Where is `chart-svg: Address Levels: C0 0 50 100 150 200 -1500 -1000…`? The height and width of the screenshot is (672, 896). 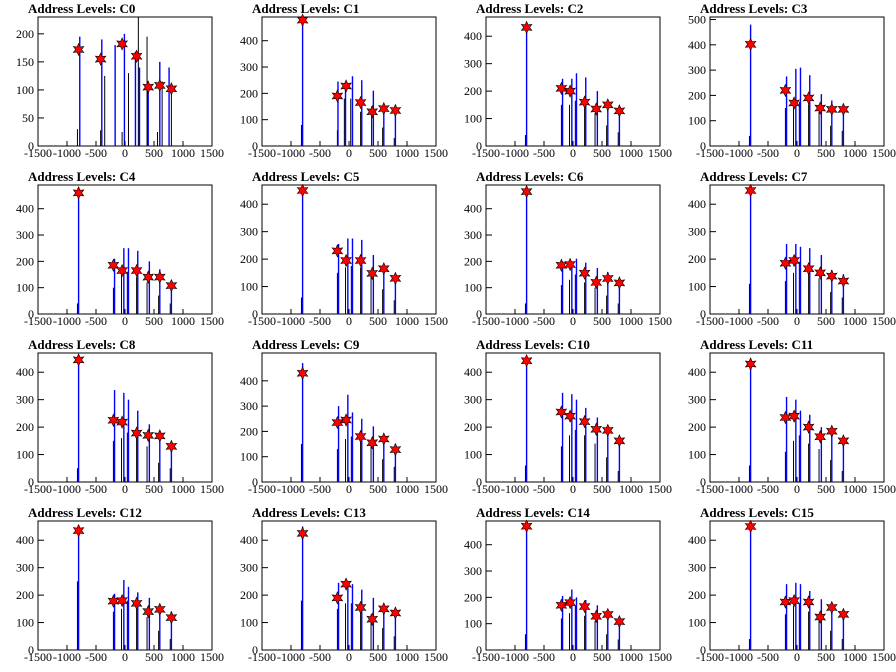 chart-svg: Address Levels: C0 0 50 100 150 200 -1500 -1000… is located at coordinates (120, 80).